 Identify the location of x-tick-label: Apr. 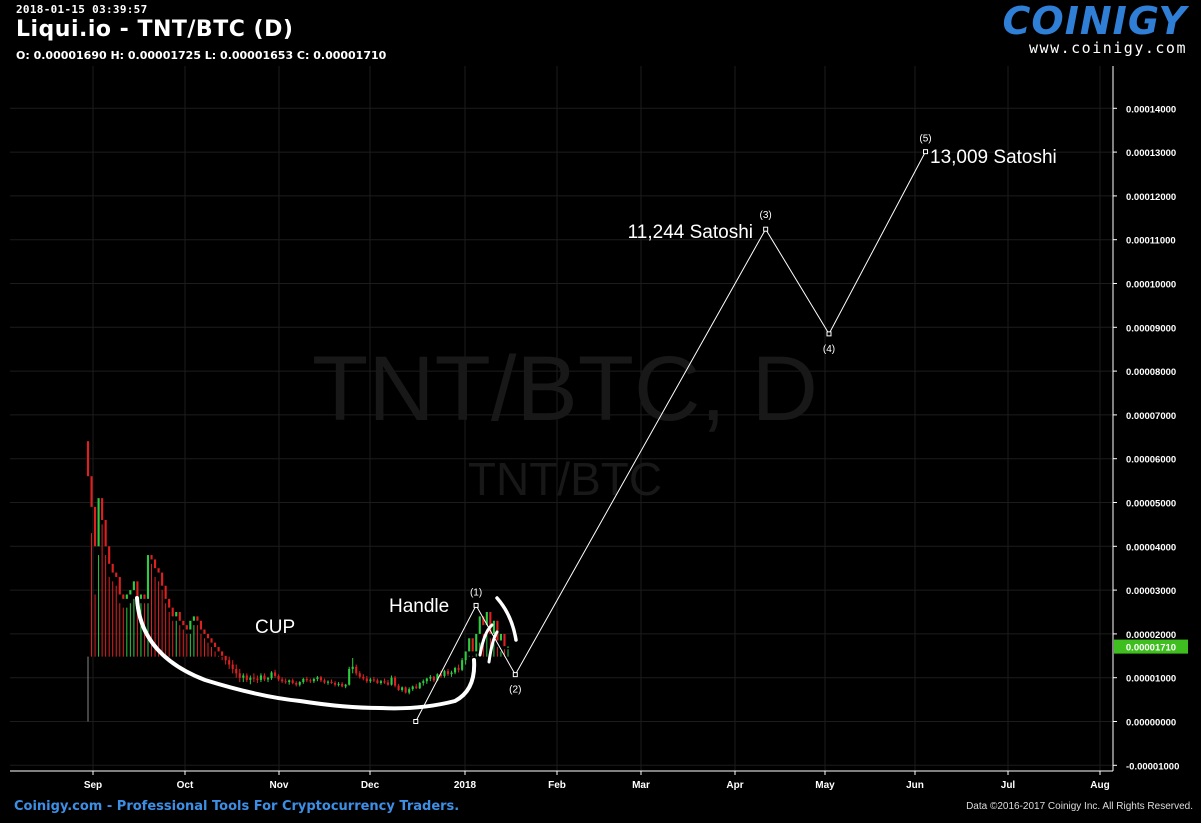
(734, 785).